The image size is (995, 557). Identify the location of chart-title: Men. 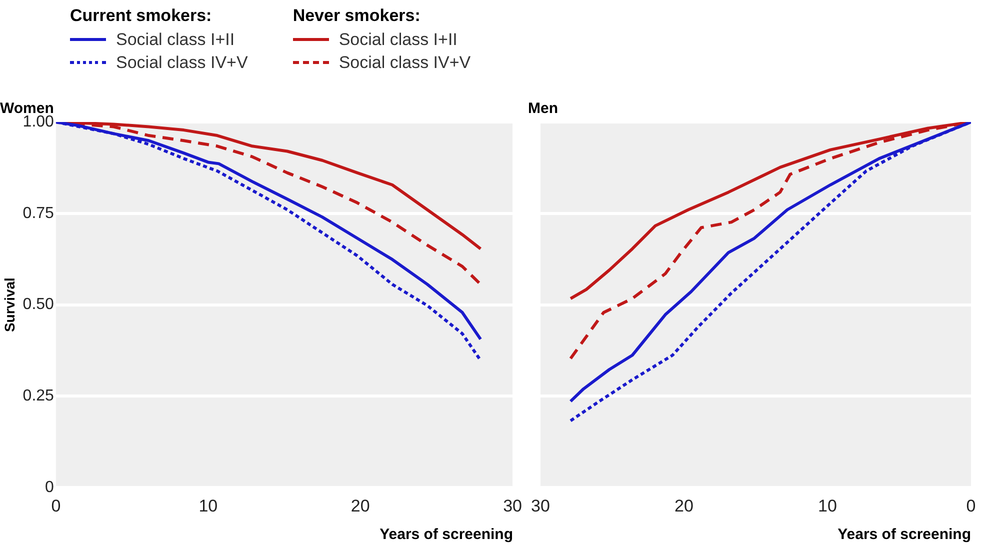
(543, 109).